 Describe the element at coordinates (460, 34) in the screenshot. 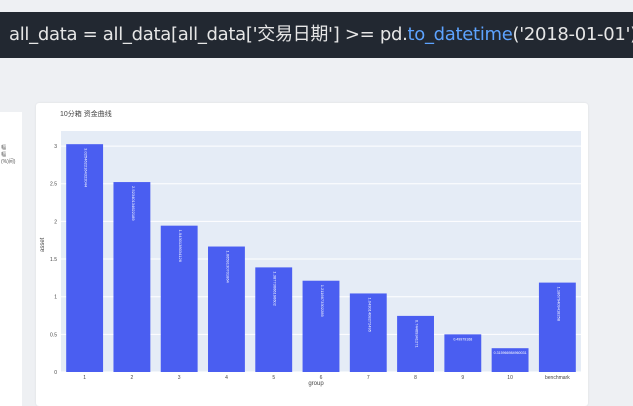

I see `code-function: to_datetime` at that location.